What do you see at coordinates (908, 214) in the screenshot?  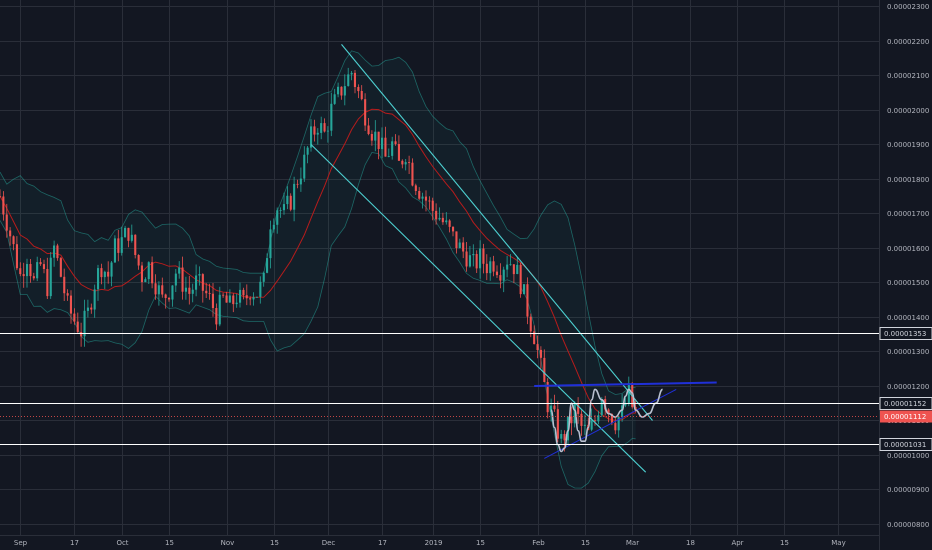 I see `y-tick-label: 0.00001700` at bounding box center [908, 214].